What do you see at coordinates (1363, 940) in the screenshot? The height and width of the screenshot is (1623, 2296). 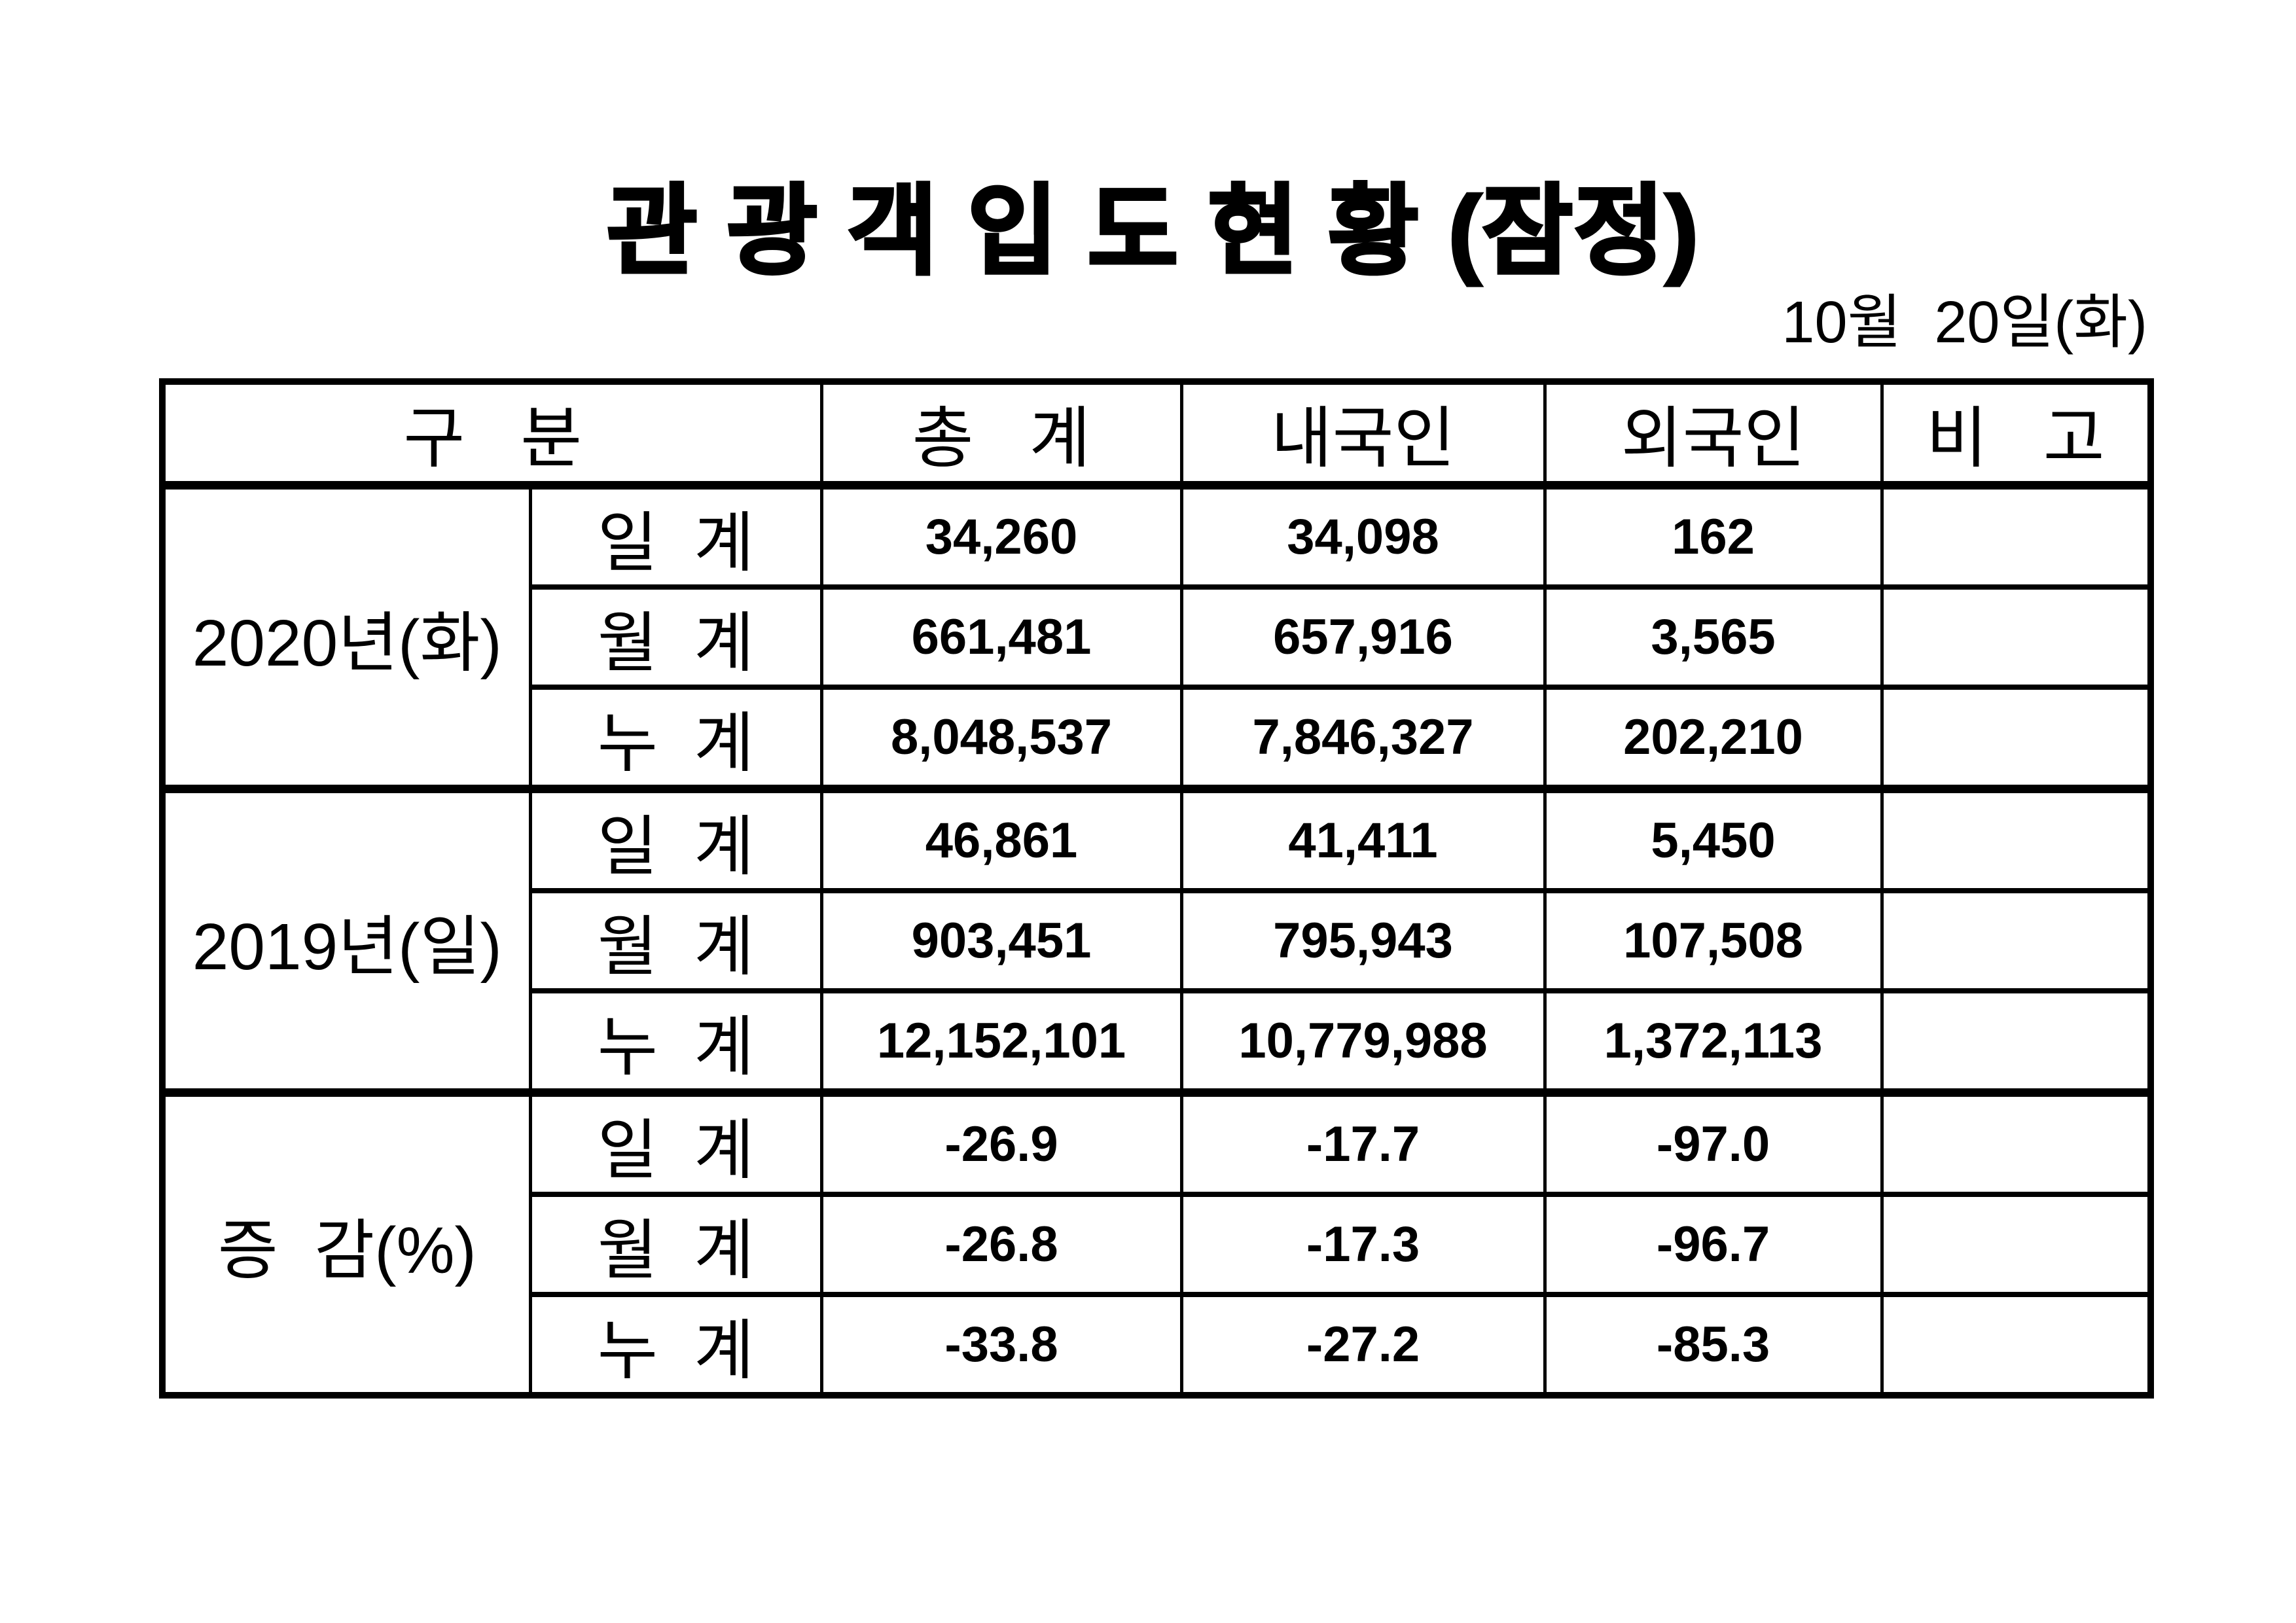 I see `domestic-value: 795,943` at bounding box center [1363, 940].